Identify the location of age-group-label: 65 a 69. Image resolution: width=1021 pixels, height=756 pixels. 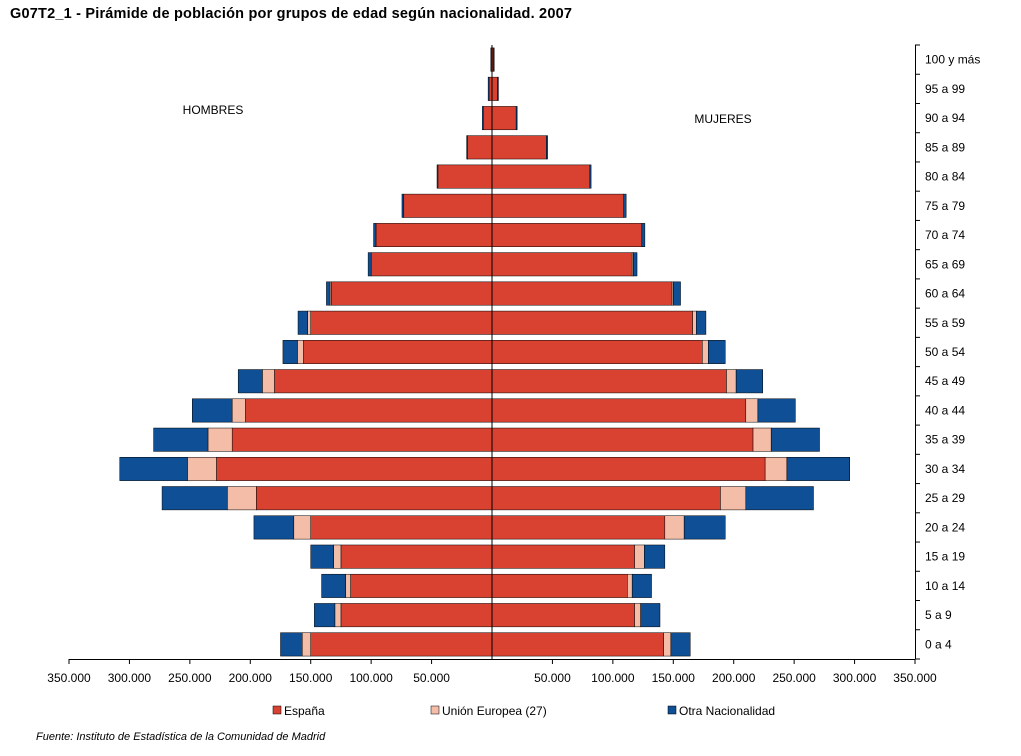
(945, 264).